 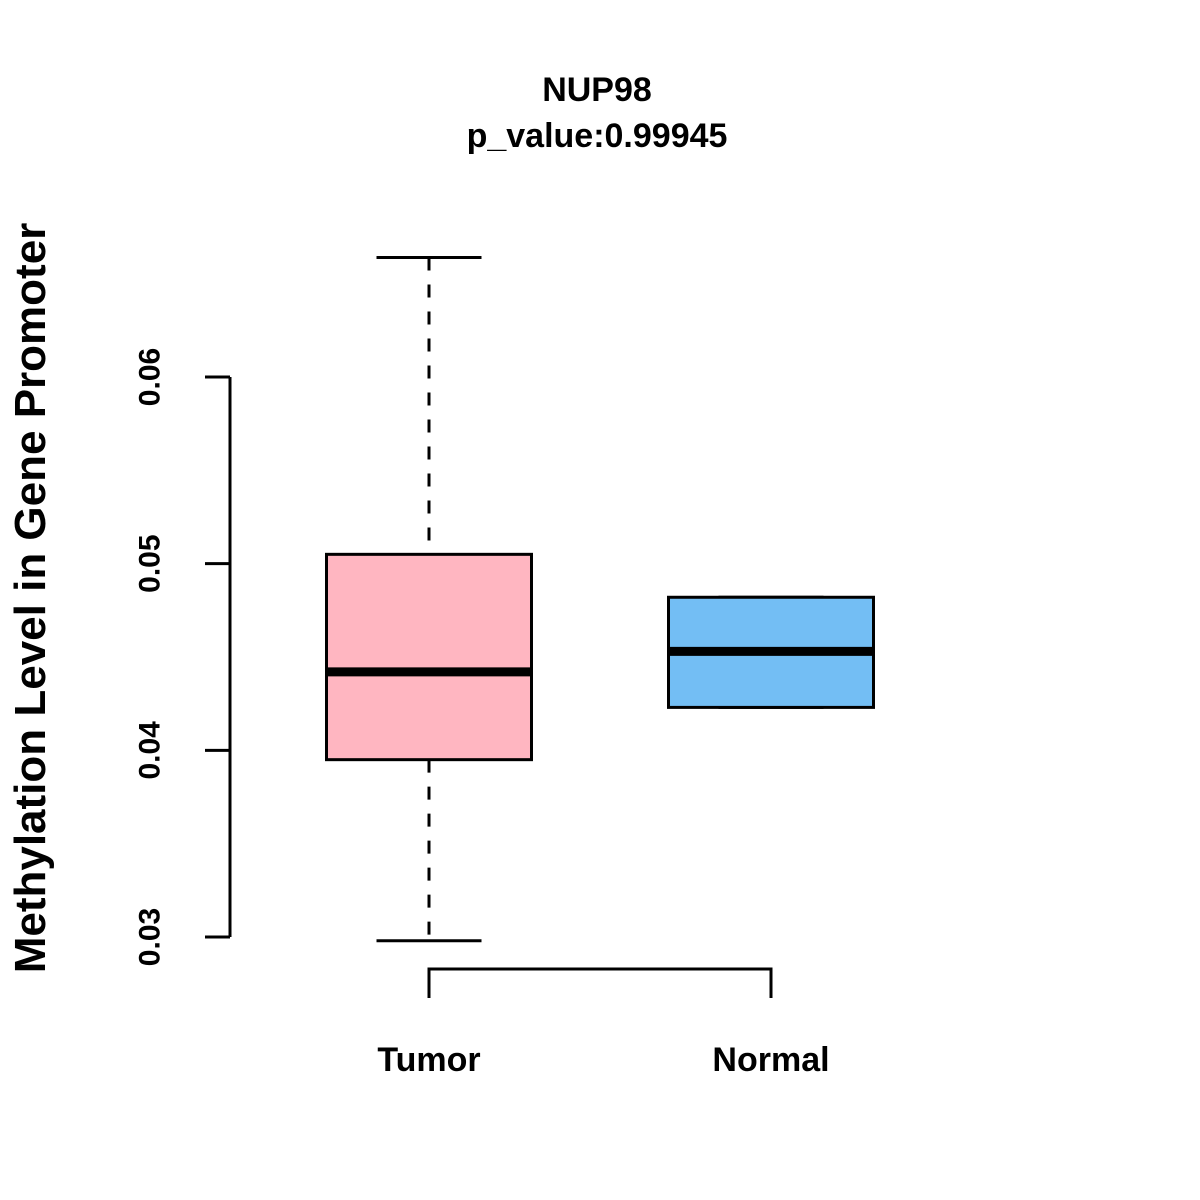 What do you see at coordinates (428, 1060) in the screenshot?
I see `category-label-tumor: Tumor` at bounding box center [428, 1060].